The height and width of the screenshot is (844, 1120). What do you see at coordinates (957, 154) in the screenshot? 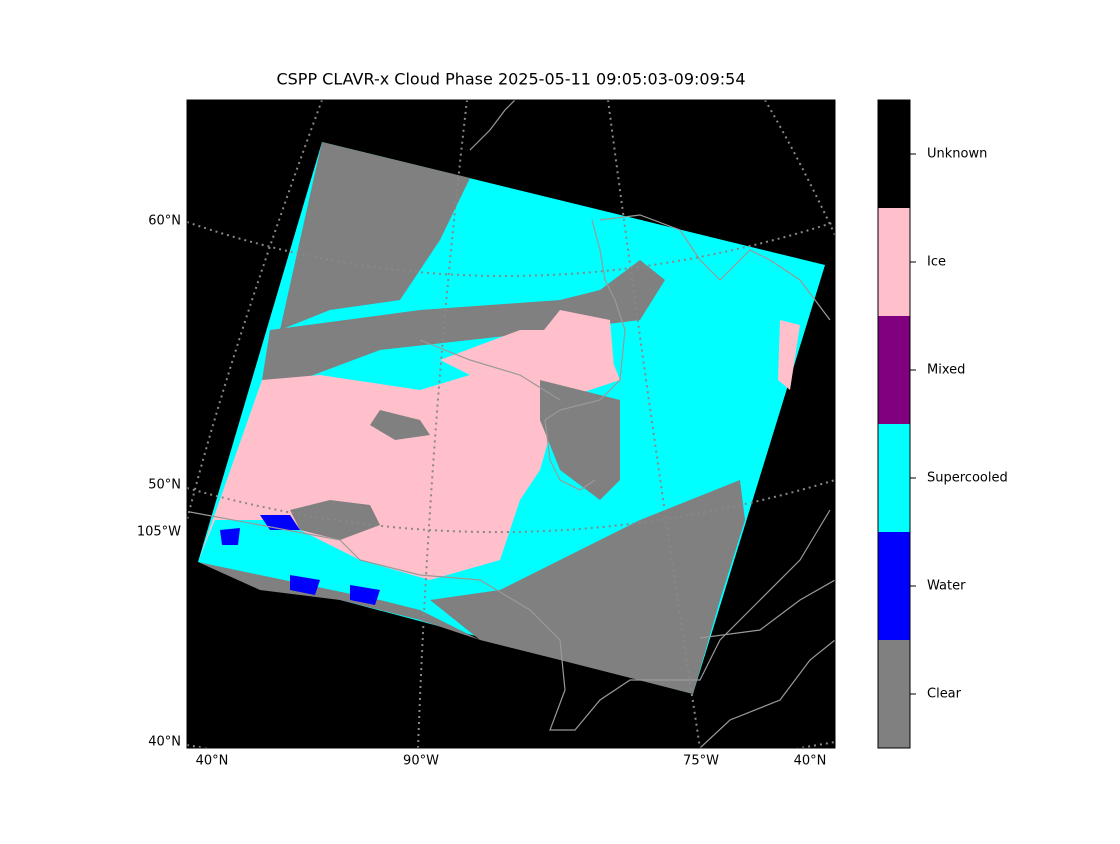
I see `colorbar-label: Unknown` at bounding box center [957, 154].